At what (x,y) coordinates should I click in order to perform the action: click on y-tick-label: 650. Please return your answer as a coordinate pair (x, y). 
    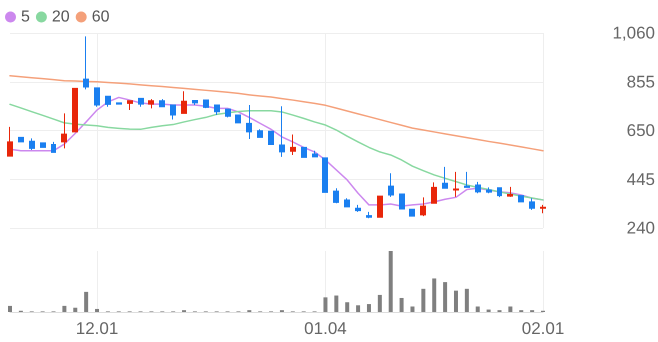
    Looking at the image, I should click on (640, 130).